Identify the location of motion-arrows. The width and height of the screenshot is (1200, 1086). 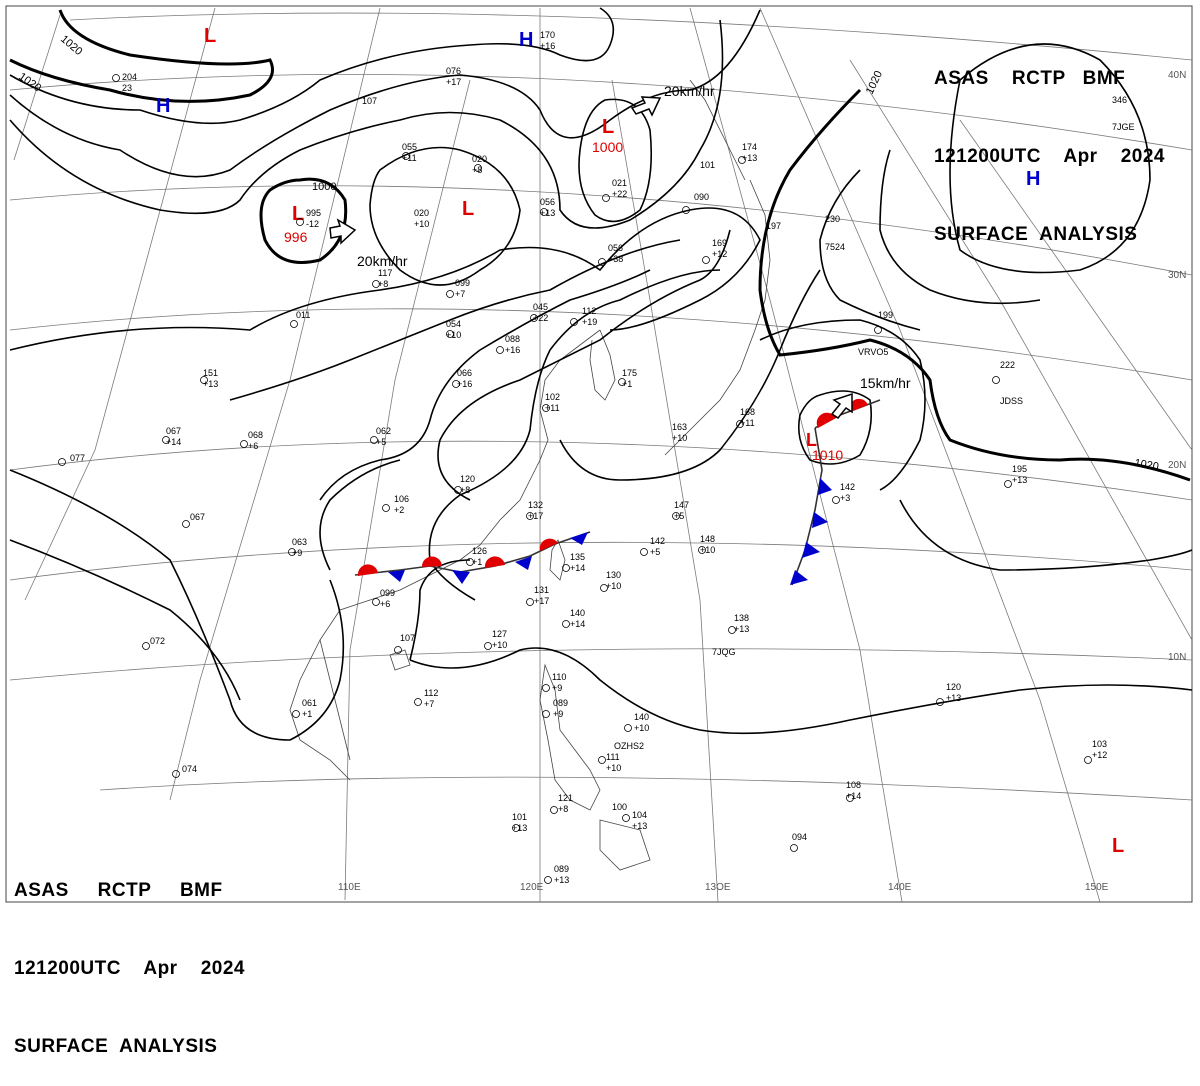
(591, 258).